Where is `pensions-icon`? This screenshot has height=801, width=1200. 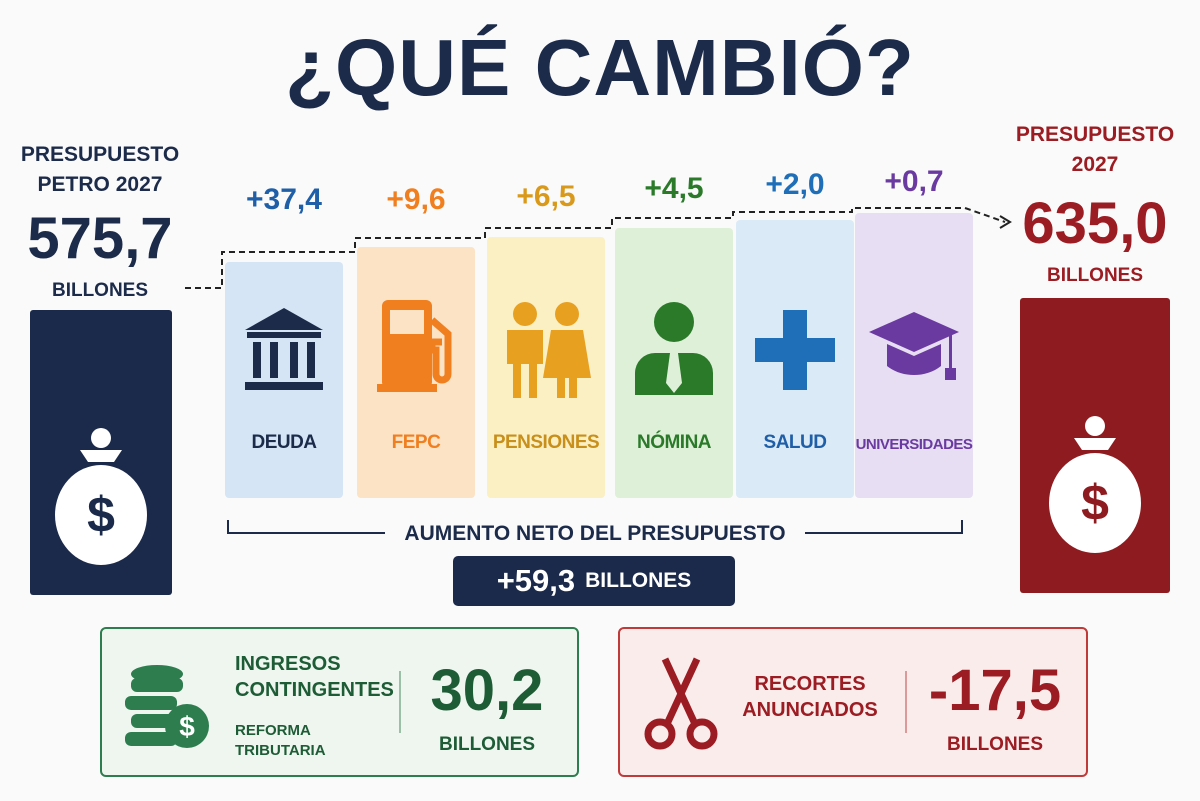
pensions-icon is located at coordinates (549, 350).